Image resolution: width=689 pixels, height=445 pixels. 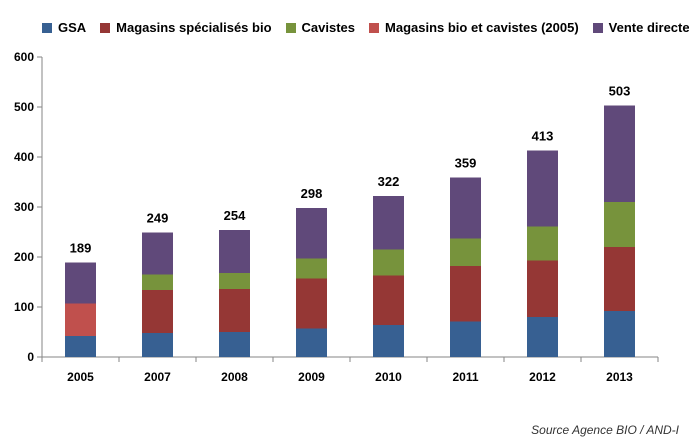 I want to click on legend-item: Cavistes, so click(x=320, y=27).